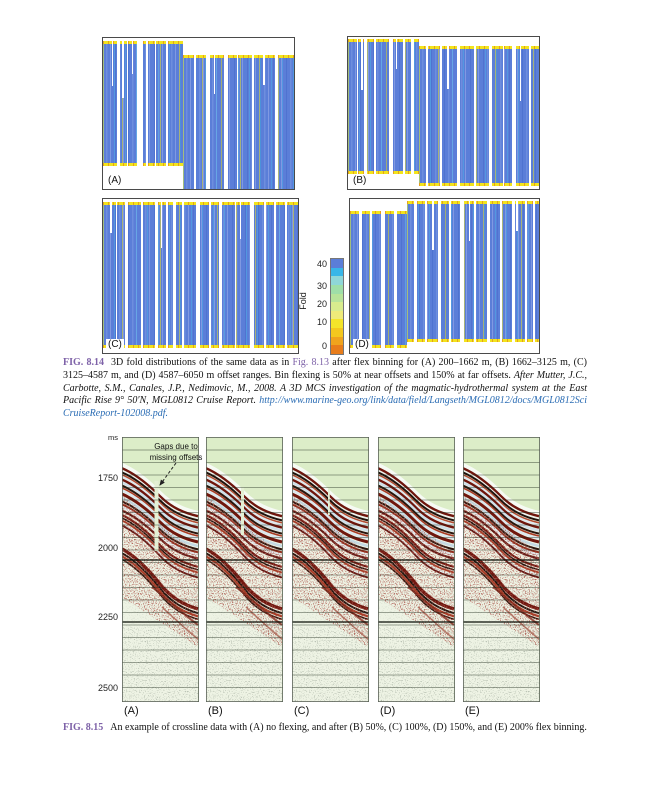  Describe the element at coordinates (176, 457) in the screenshot. I see `gaps-annotation-line2: missing offsets` at that location.